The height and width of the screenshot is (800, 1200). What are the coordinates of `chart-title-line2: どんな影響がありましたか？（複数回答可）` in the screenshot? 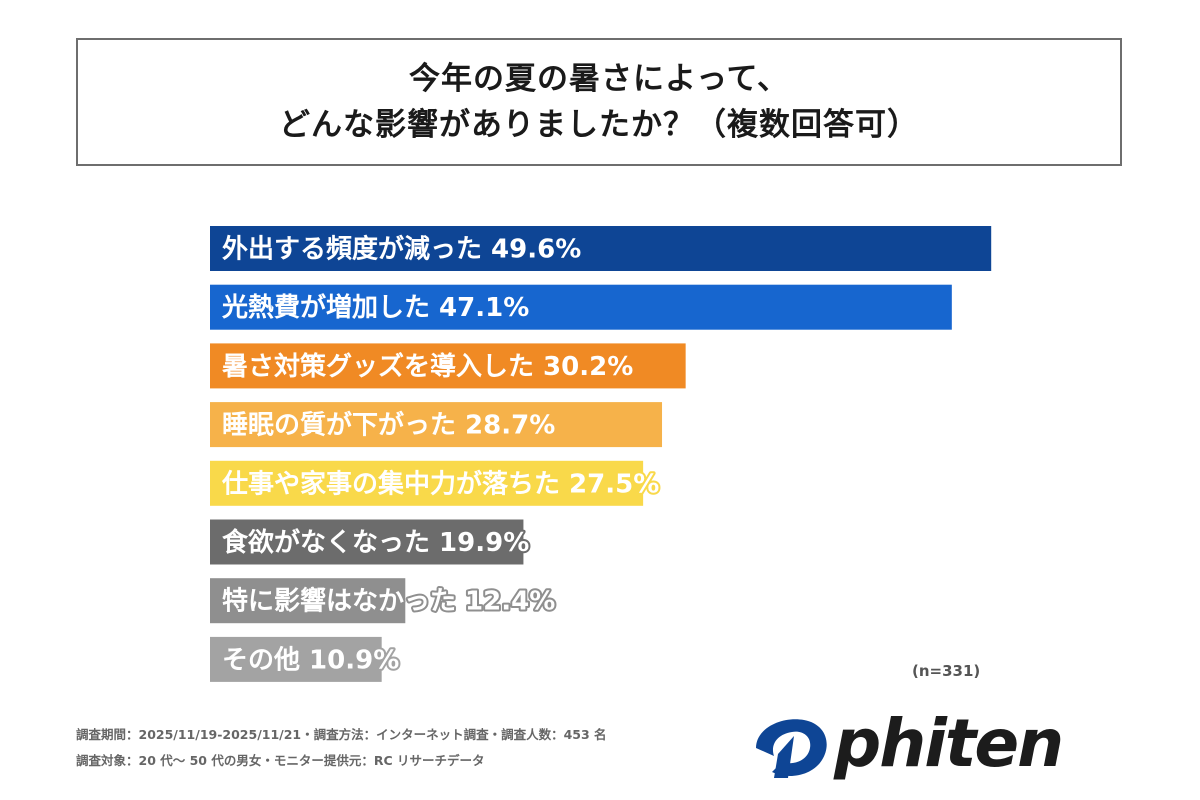 It's located at (599, 125).